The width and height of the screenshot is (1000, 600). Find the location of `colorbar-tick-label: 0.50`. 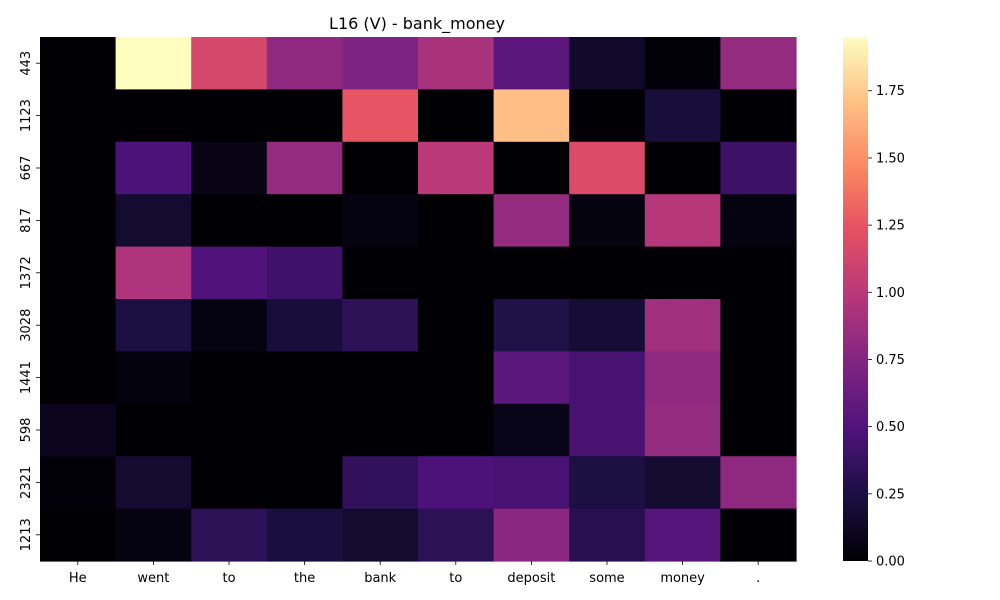

colorbar-tick-label: 0.50 is located at coordinates (890, 427).